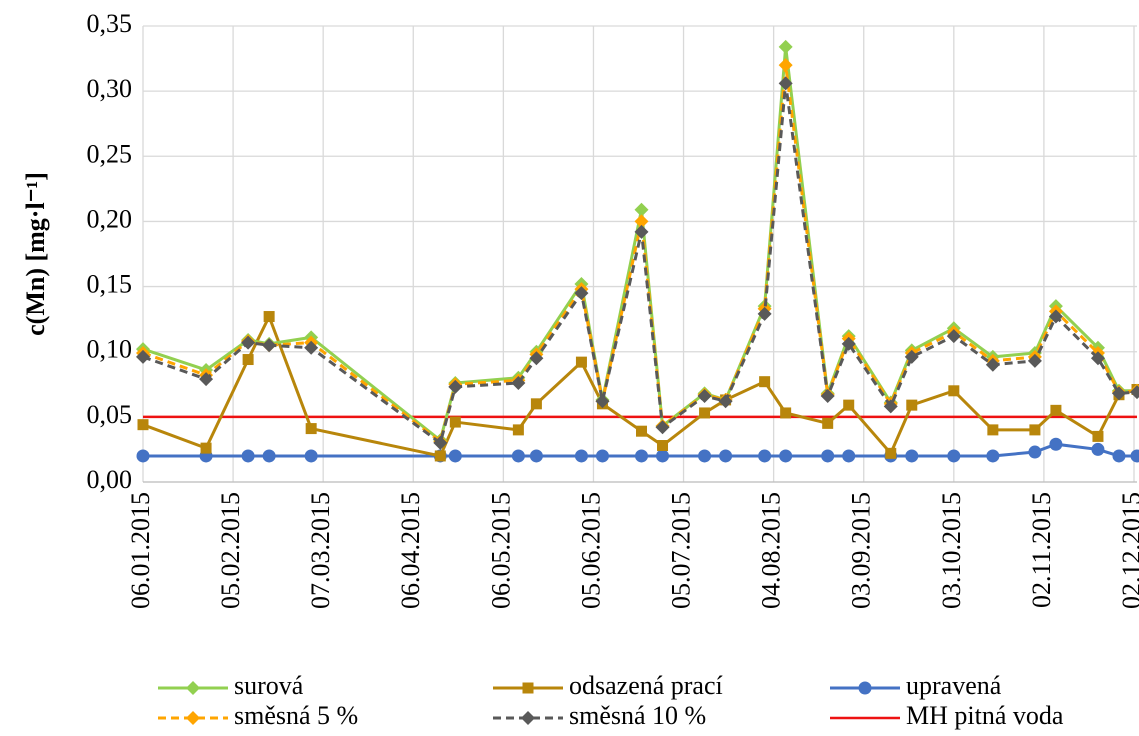 Image resolution: width=1139 pixels, height=736 pixels. What do you see at coordinates (985, 715) in the screenshot?
I see `legend-label: MH pitná voda` at bounding box center [985, 715].